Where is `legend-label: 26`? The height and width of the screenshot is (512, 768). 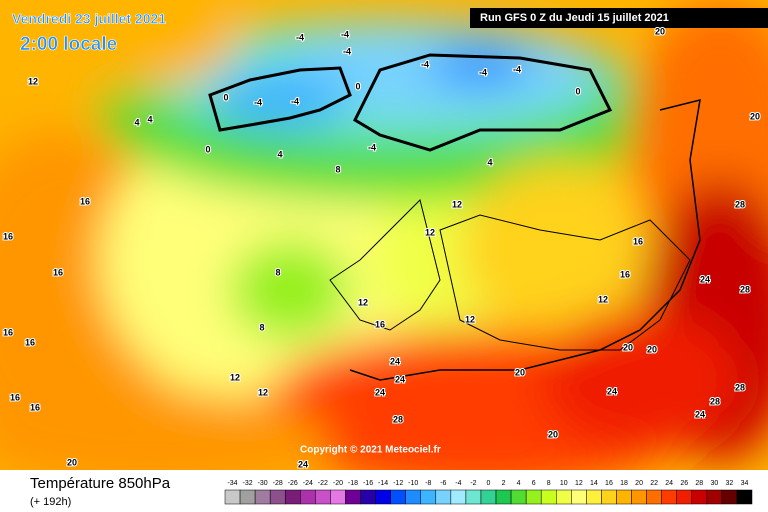 legend-label: 26 is located at coordinates (684, 483).